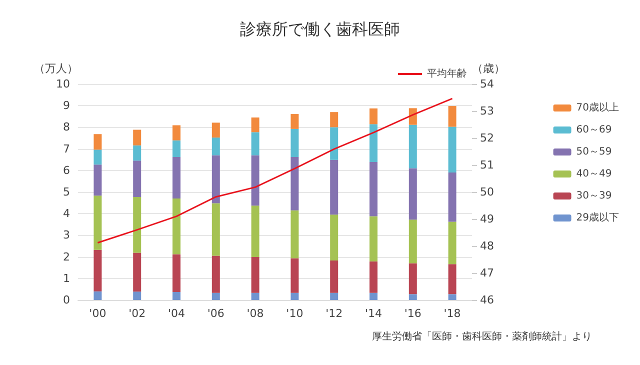  I want to click on x-tick-label: '02, so click(137, 313).